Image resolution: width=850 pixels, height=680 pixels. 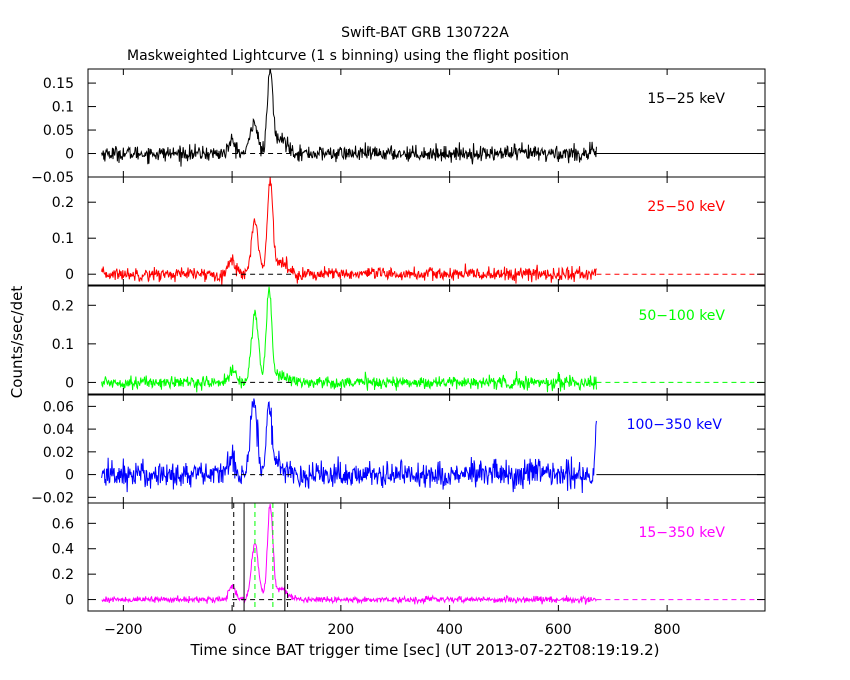 What do you see at coordinates (425, 33) in the screenshot?
I see `chart-title: Swift-BAT GRB 130722A` at bounding box center [425, 33].